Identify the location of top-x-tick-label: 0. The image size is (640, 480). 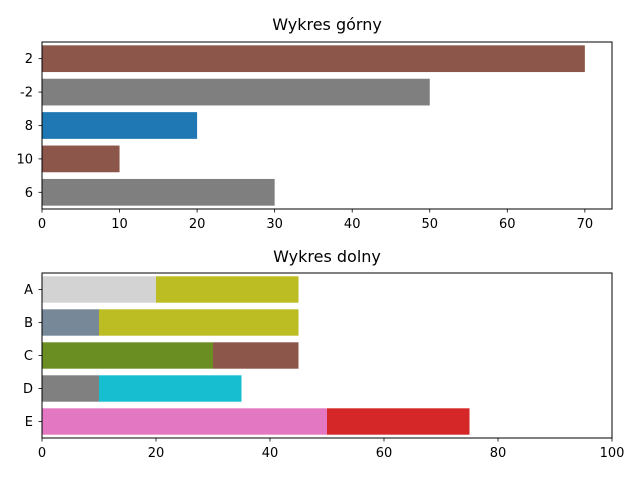
(42, 224).